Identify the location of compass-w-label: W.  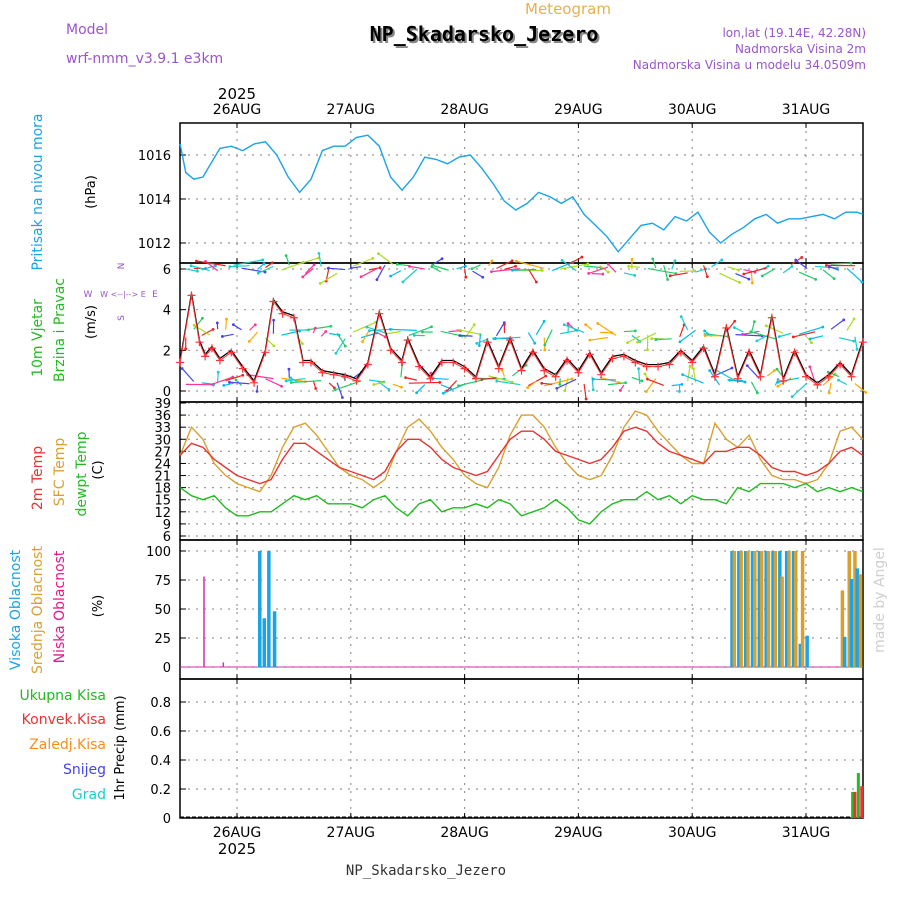
(88, 295).